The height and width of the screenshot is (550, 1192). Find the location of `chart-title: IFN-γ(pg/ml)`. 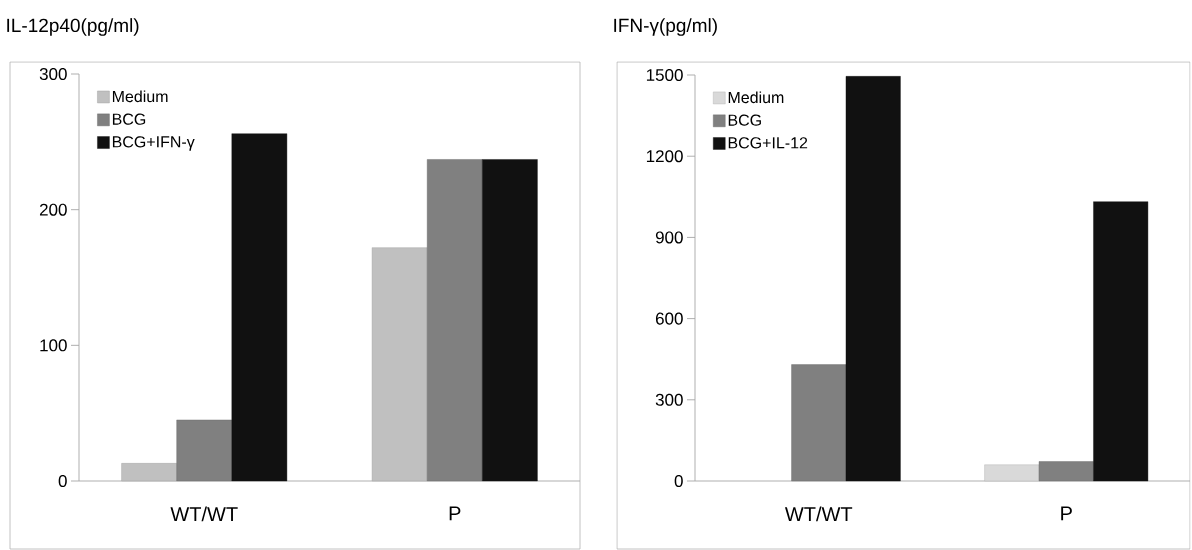

chart-title: IFN-γ(pg/ml) is located at coordinates (665, 27).